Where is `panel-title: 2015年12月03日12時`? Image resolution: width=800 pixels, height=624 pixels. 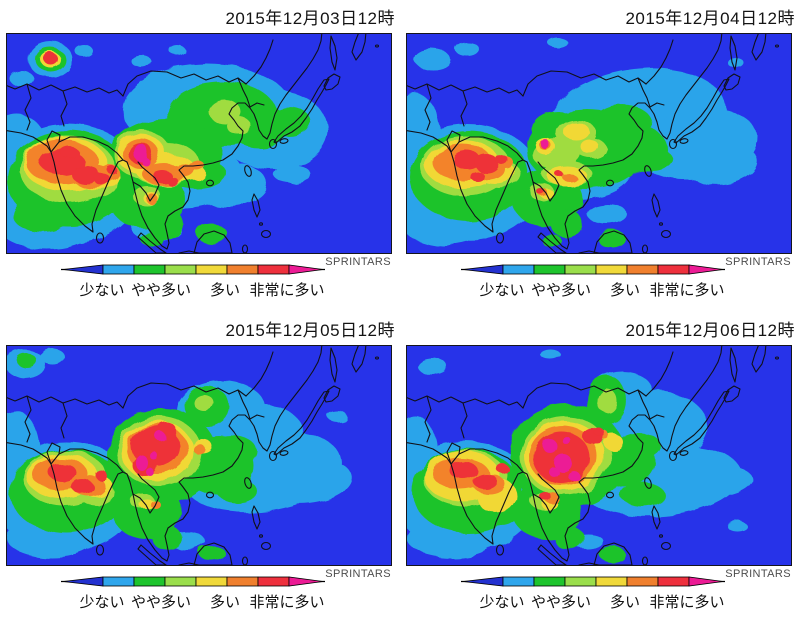
panel-title: 2015年12月03日12時 is located at coordinates (310, 18).